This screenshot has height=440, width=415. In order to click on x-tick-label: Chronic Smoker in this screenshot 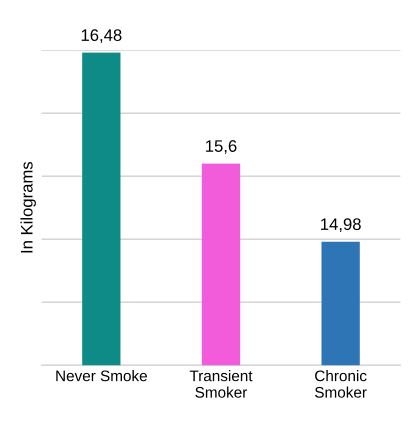, I will do `click(341, 384)`.